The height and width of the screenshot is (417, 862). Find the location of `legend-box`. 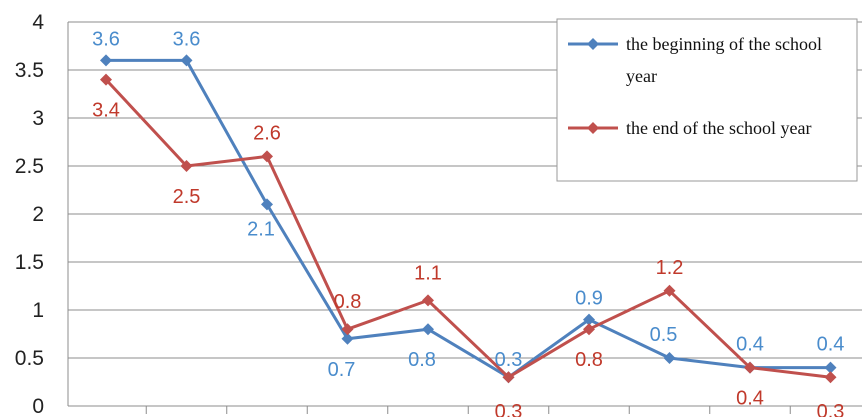

legend-box is located at coordinates (707, 100).